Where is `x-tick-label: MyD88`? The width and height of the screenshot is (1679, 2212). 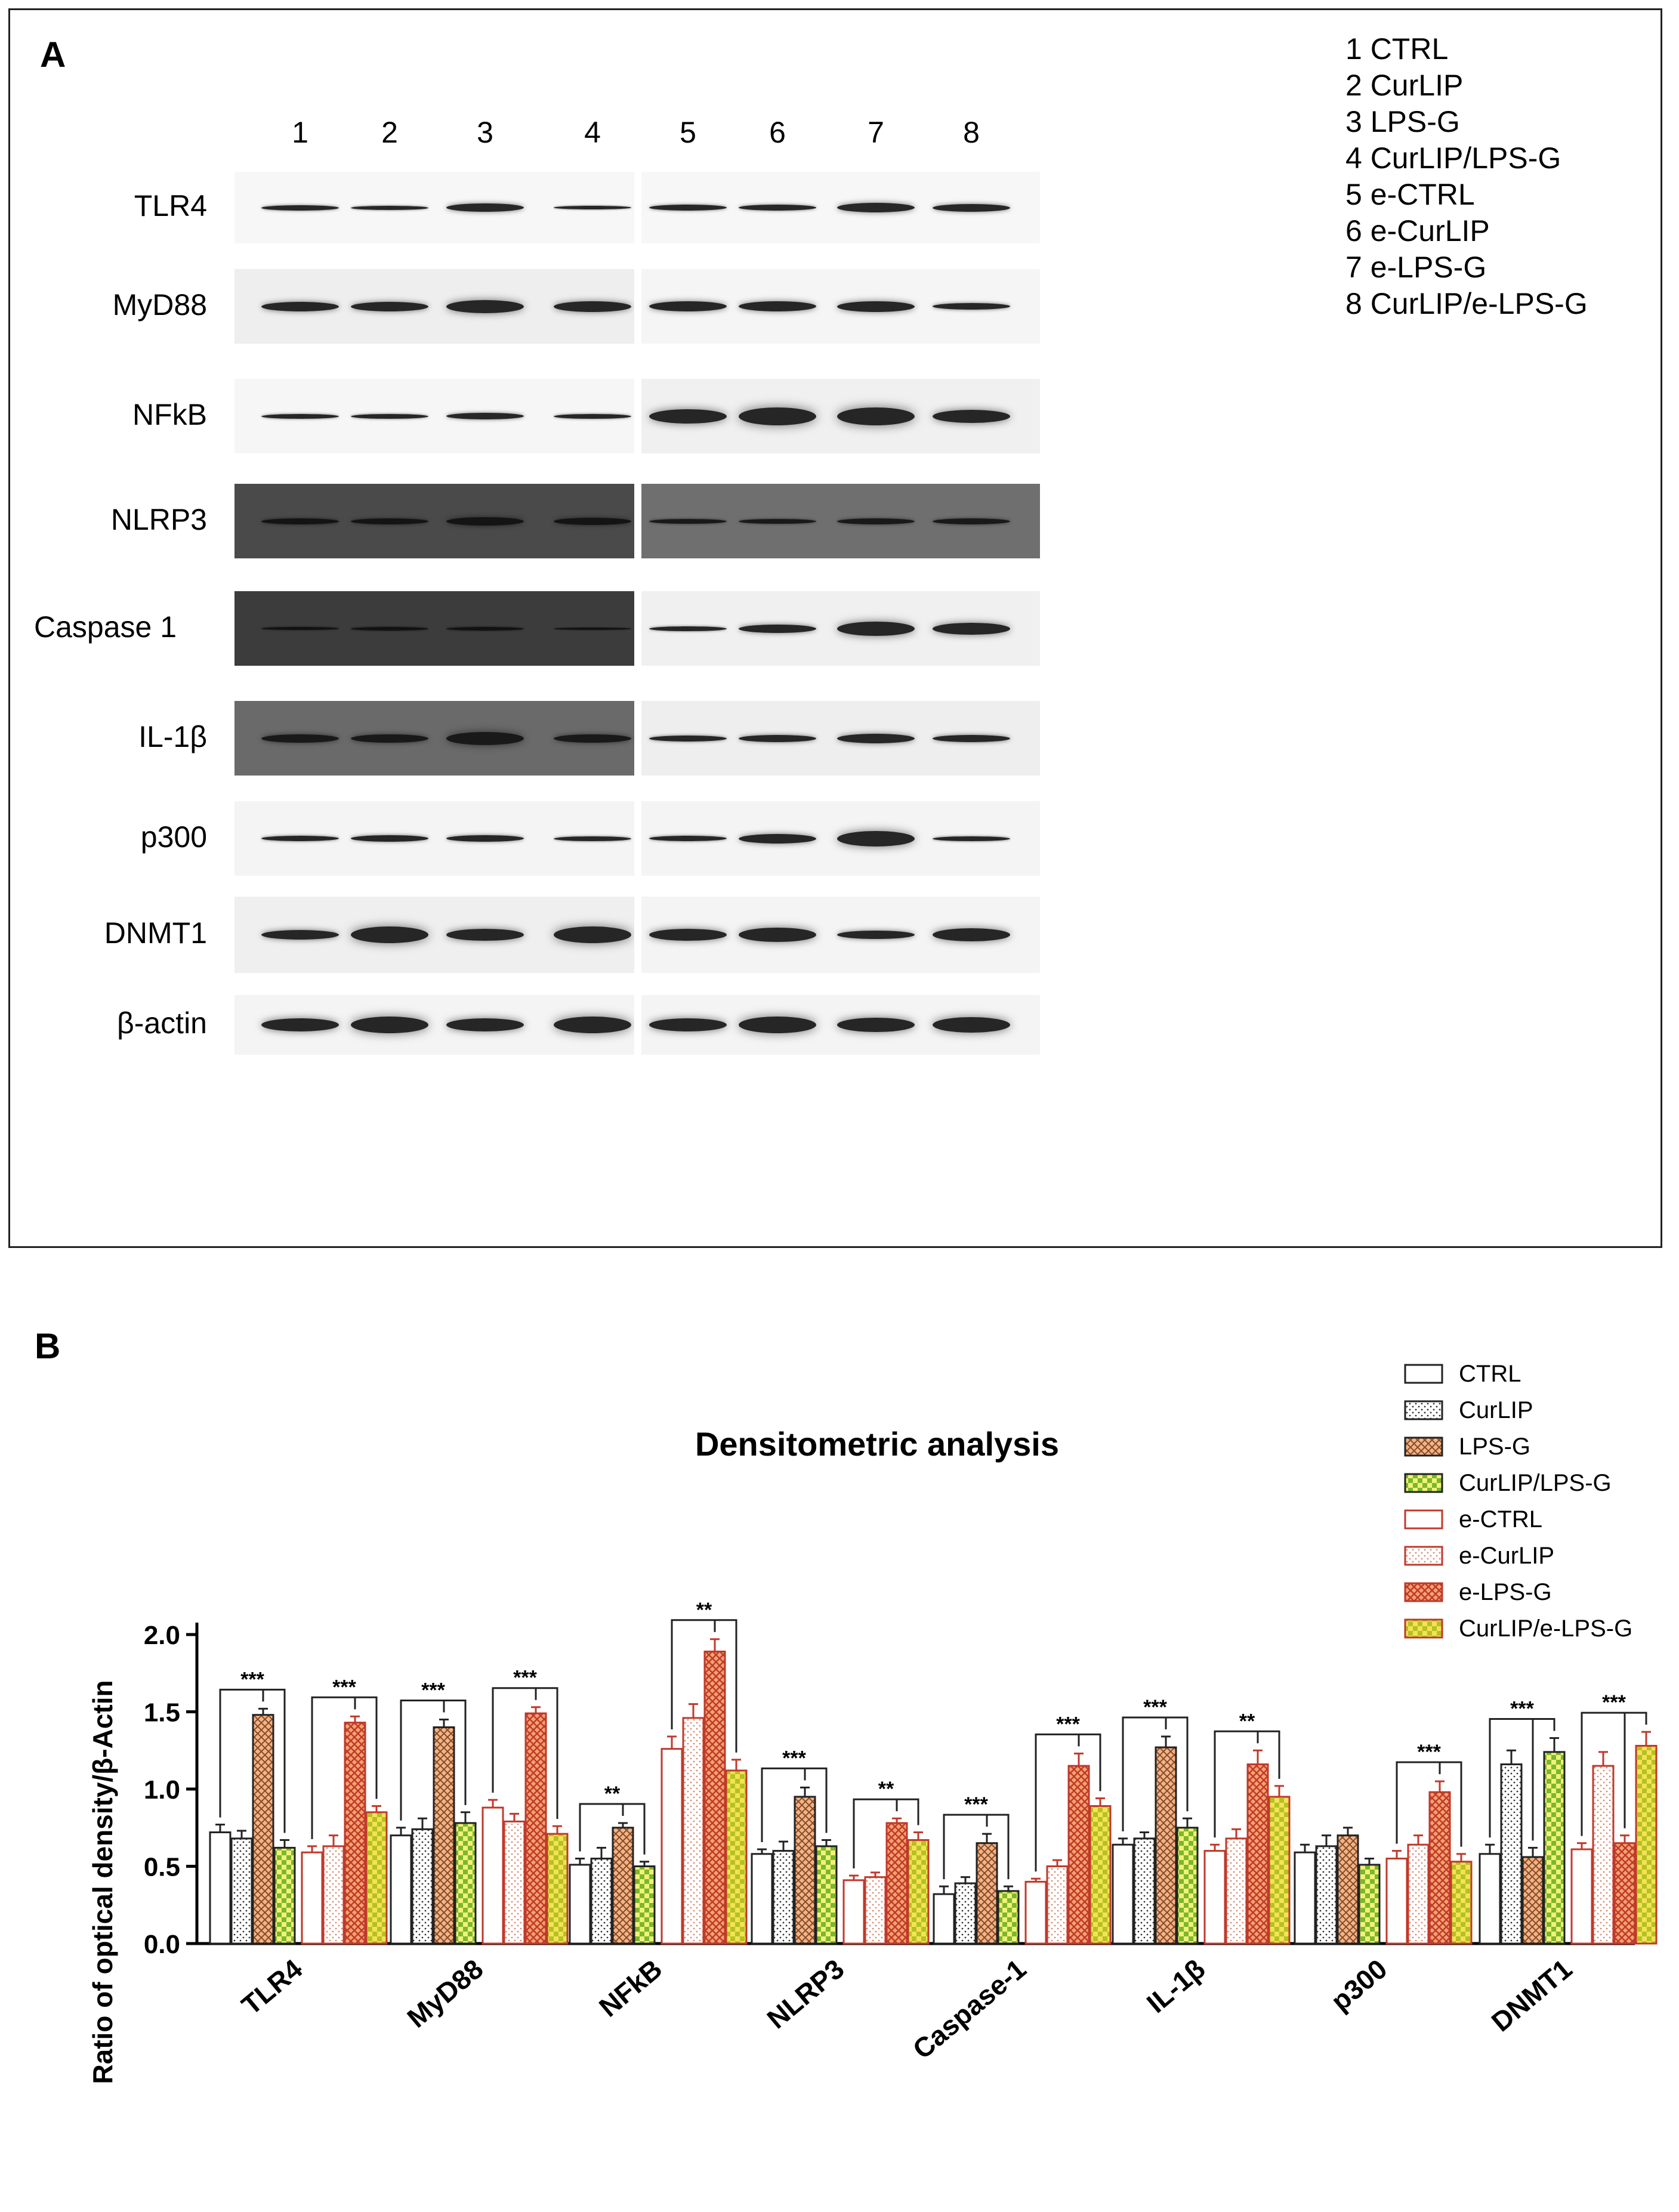
x-tick-label: MyD88 is located at coordinates (445, 1993).